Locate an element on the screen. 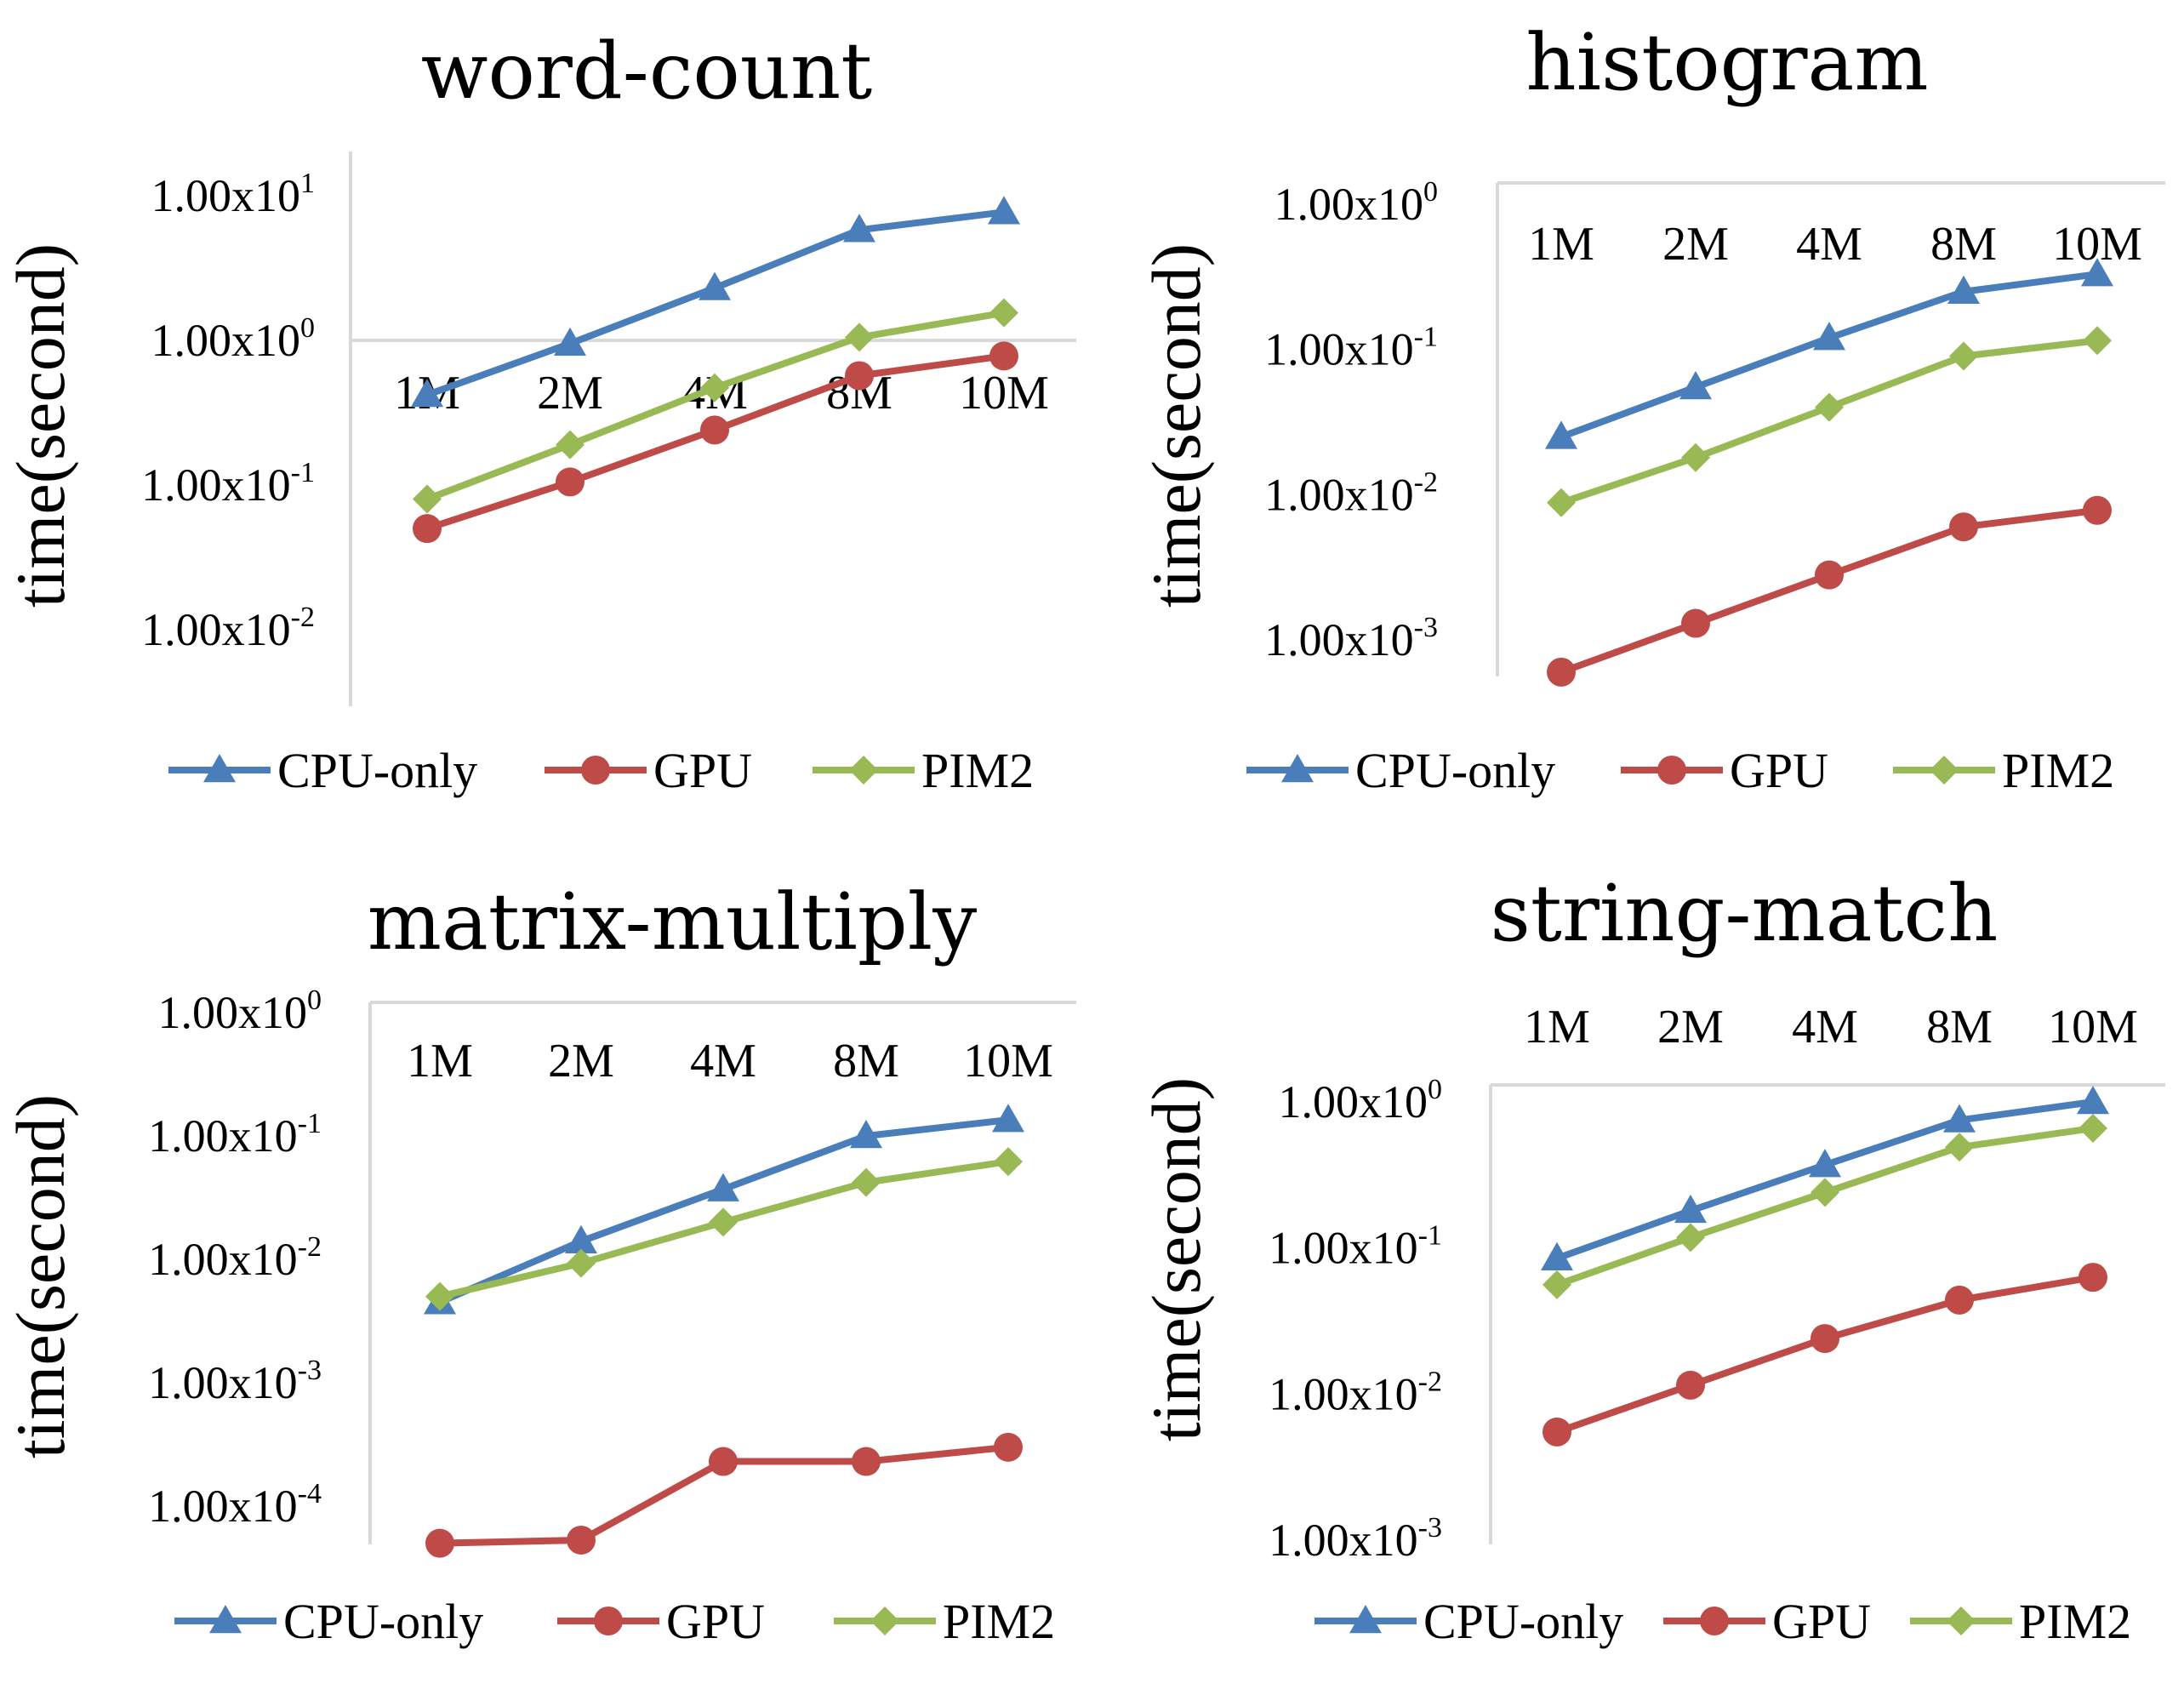 Image resolution: width=2184 pixels, height=1695 pixels. chart-title: matrix-multiply is located at coordinates (673, 921).